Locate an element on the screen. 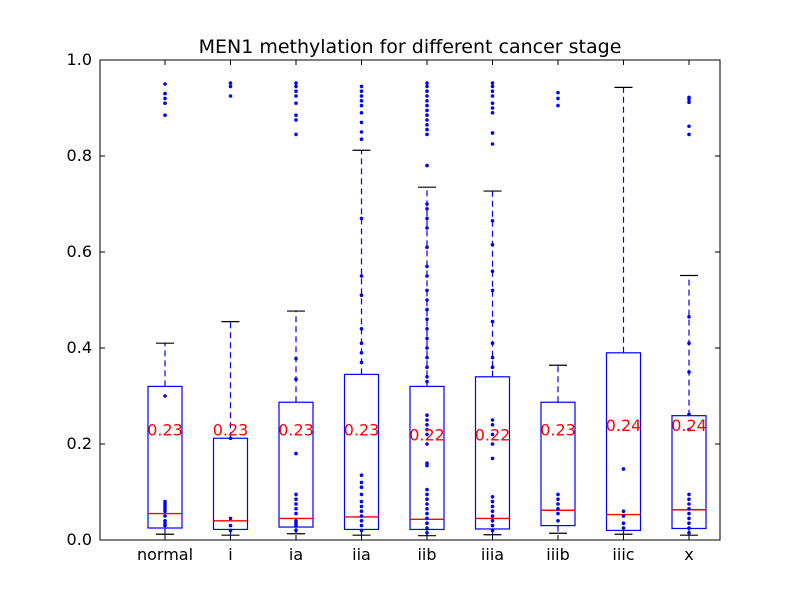 The width and height of the screenshot is (800, 600). y-tick-label: 0.0 is located at coordinates (79, 539).